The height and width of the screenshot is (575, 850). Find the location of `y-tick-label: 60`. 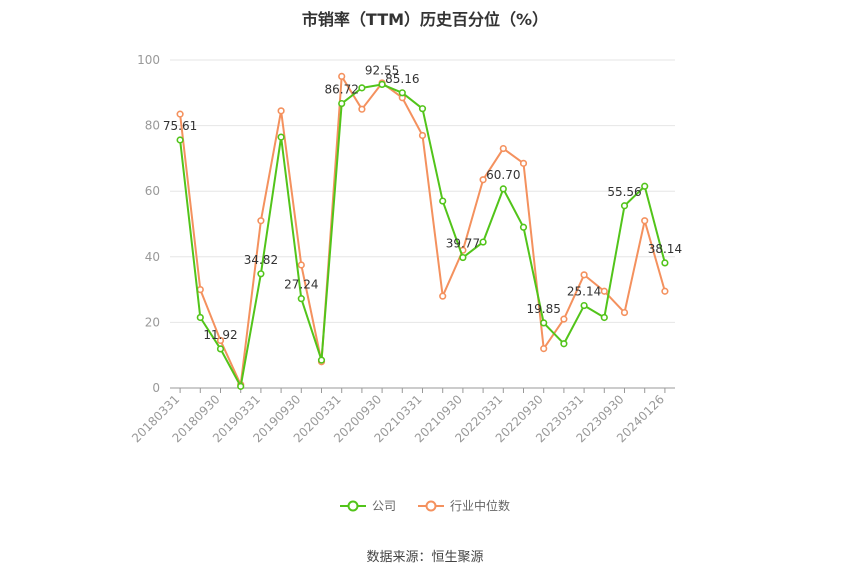

y-tick-label: 60 is located at coordinates (152, 191).